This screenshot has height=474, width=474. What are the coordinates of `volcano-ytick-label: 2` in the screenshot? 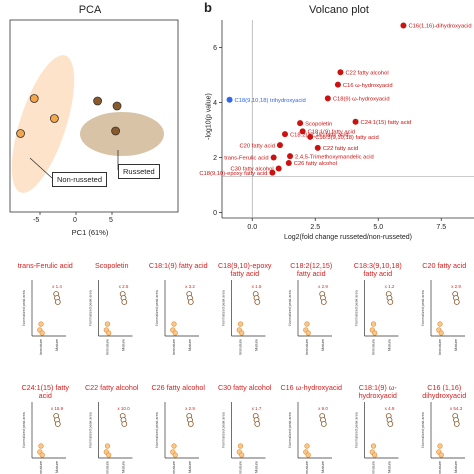 It's located at (215, 158).